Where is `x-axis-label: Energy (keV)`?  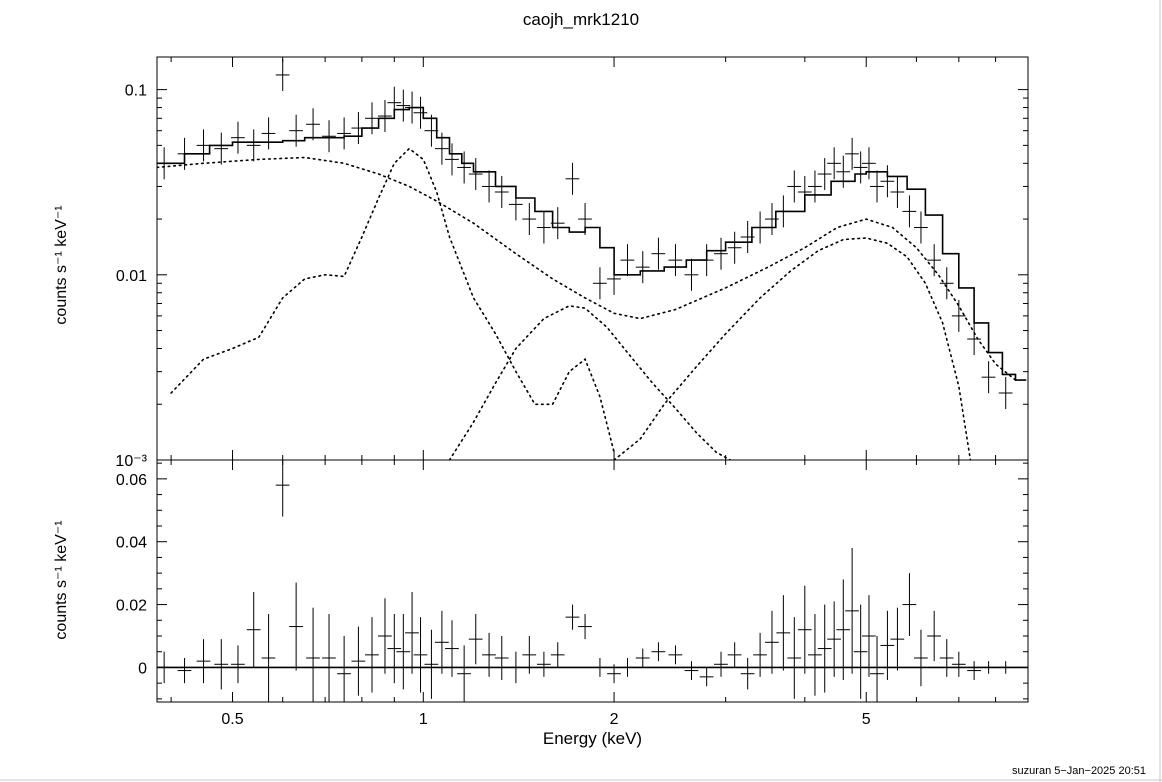
x-axis-label: Energy (keV) is located at coordinates (592, 738).